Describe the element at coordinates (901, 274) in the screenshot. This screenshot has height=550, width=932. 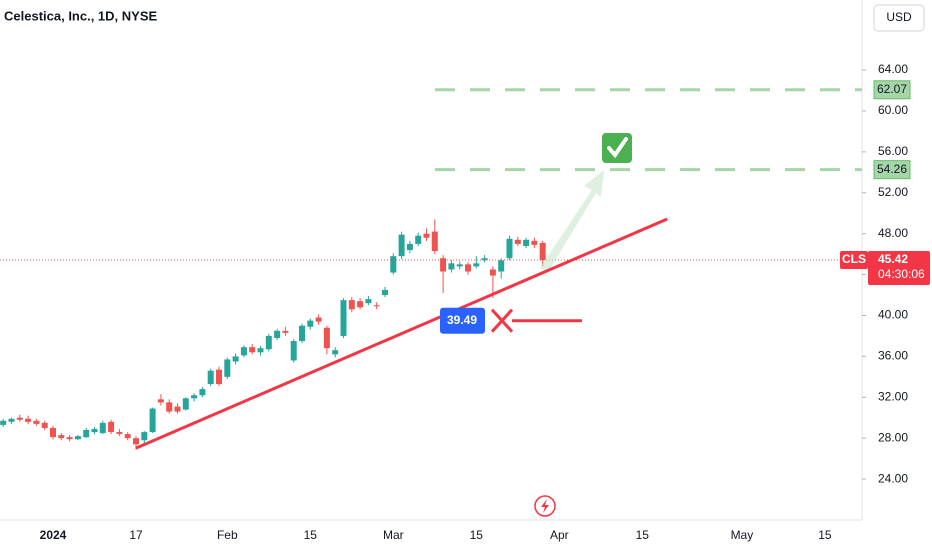
I see `countdown: 04:30:06` at that location.